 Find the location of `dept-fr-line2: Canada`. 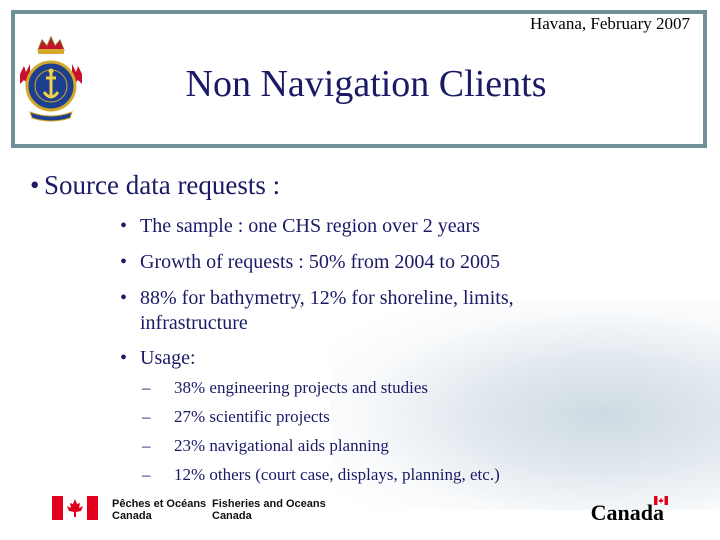

dept-fr-line2: Canada is located at coordinates (132, 516).